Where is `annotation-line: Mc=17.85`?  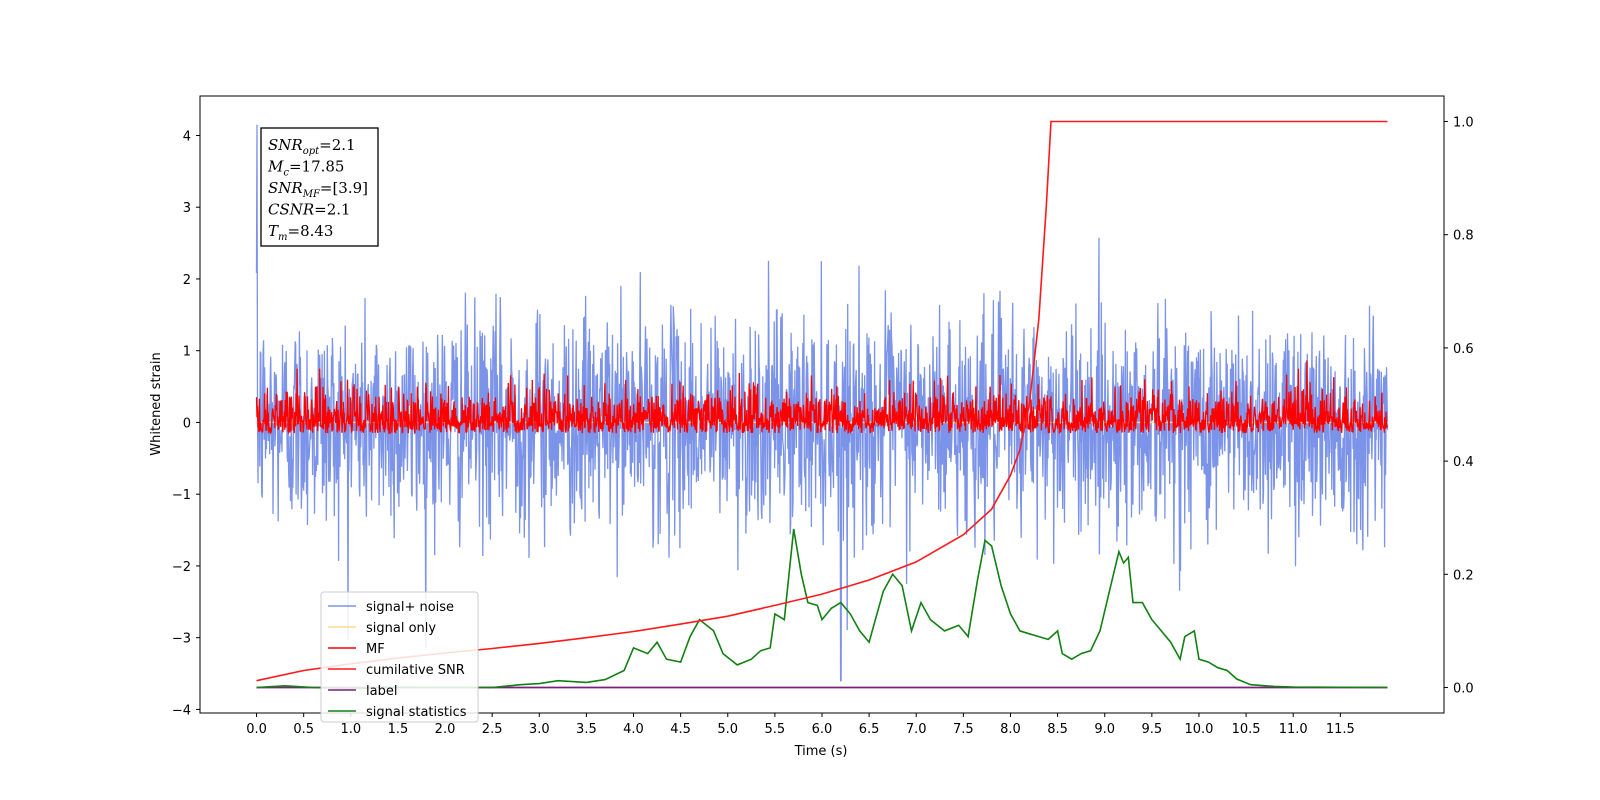 annotation-line: Mc=17.85 is located at coordinates (305, 168).